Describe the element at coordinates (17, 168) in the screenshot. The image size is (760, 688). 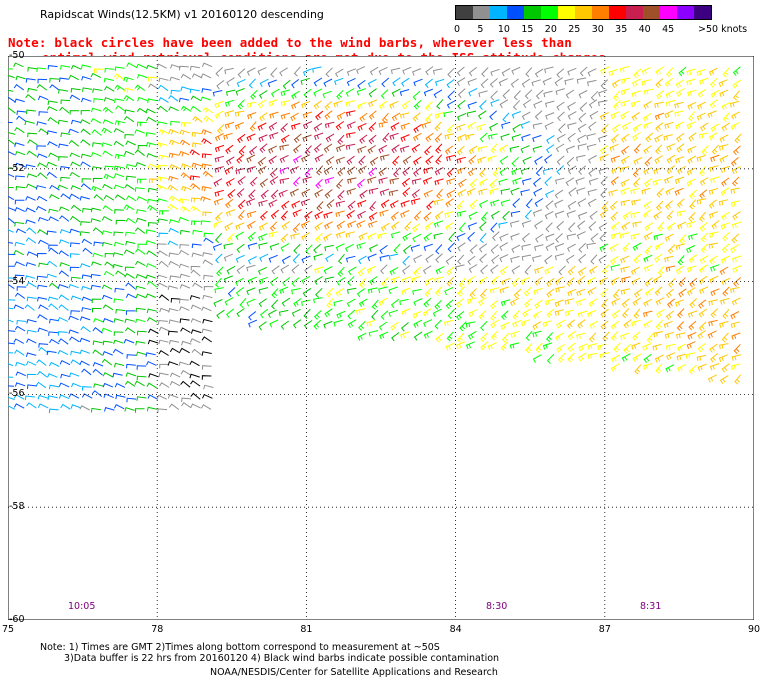
I see `latitude-tick-label: -52` at that location.